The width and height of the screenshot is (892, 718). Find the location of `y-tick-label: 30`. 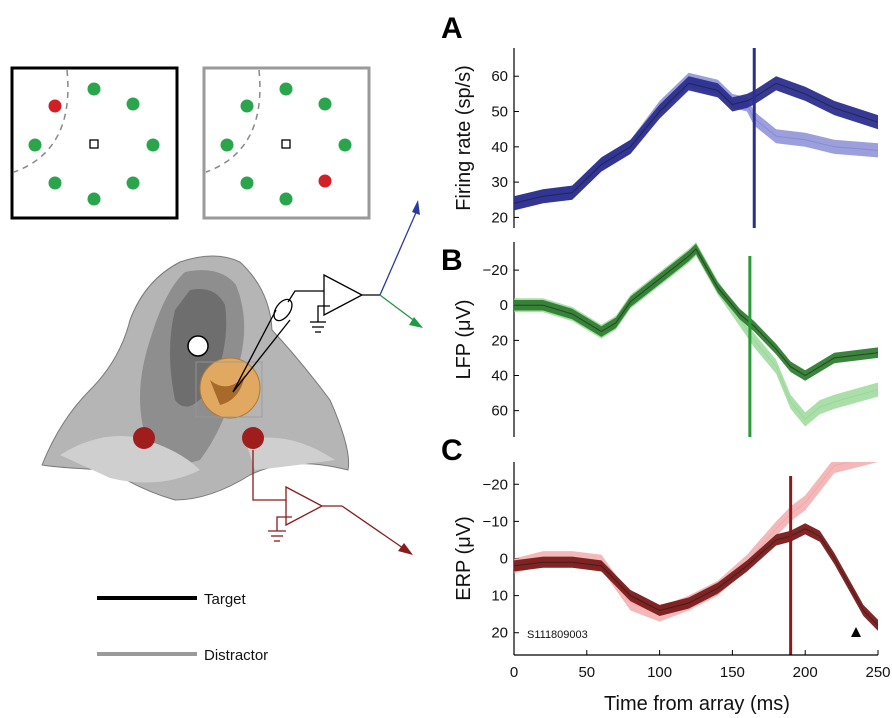

y-tick-label: 30 is located at coordinates (499, 182).